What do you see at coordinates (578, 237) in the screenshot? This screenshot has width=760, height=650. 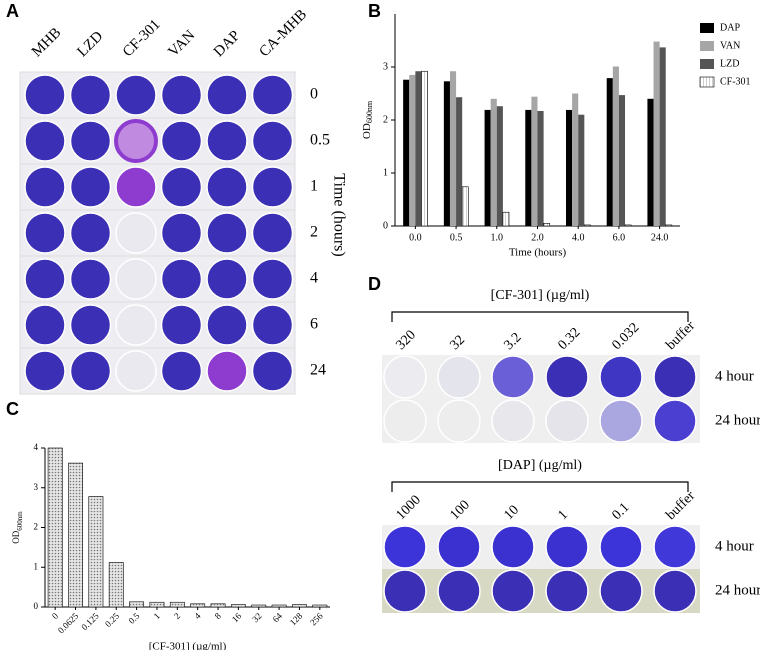 I see `x-tick-label: 4.0` at bounding box center [578, 237].